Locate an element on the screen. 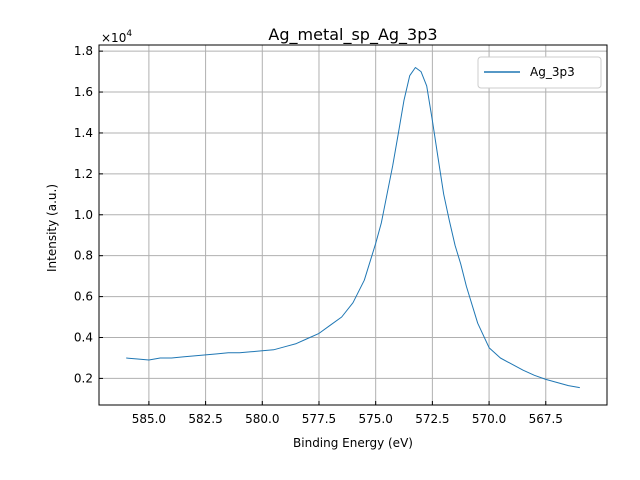 This screenshot has height=480, width=640. y-axis-label: Intensity (a.u.) is located at coordinates (52, 228).